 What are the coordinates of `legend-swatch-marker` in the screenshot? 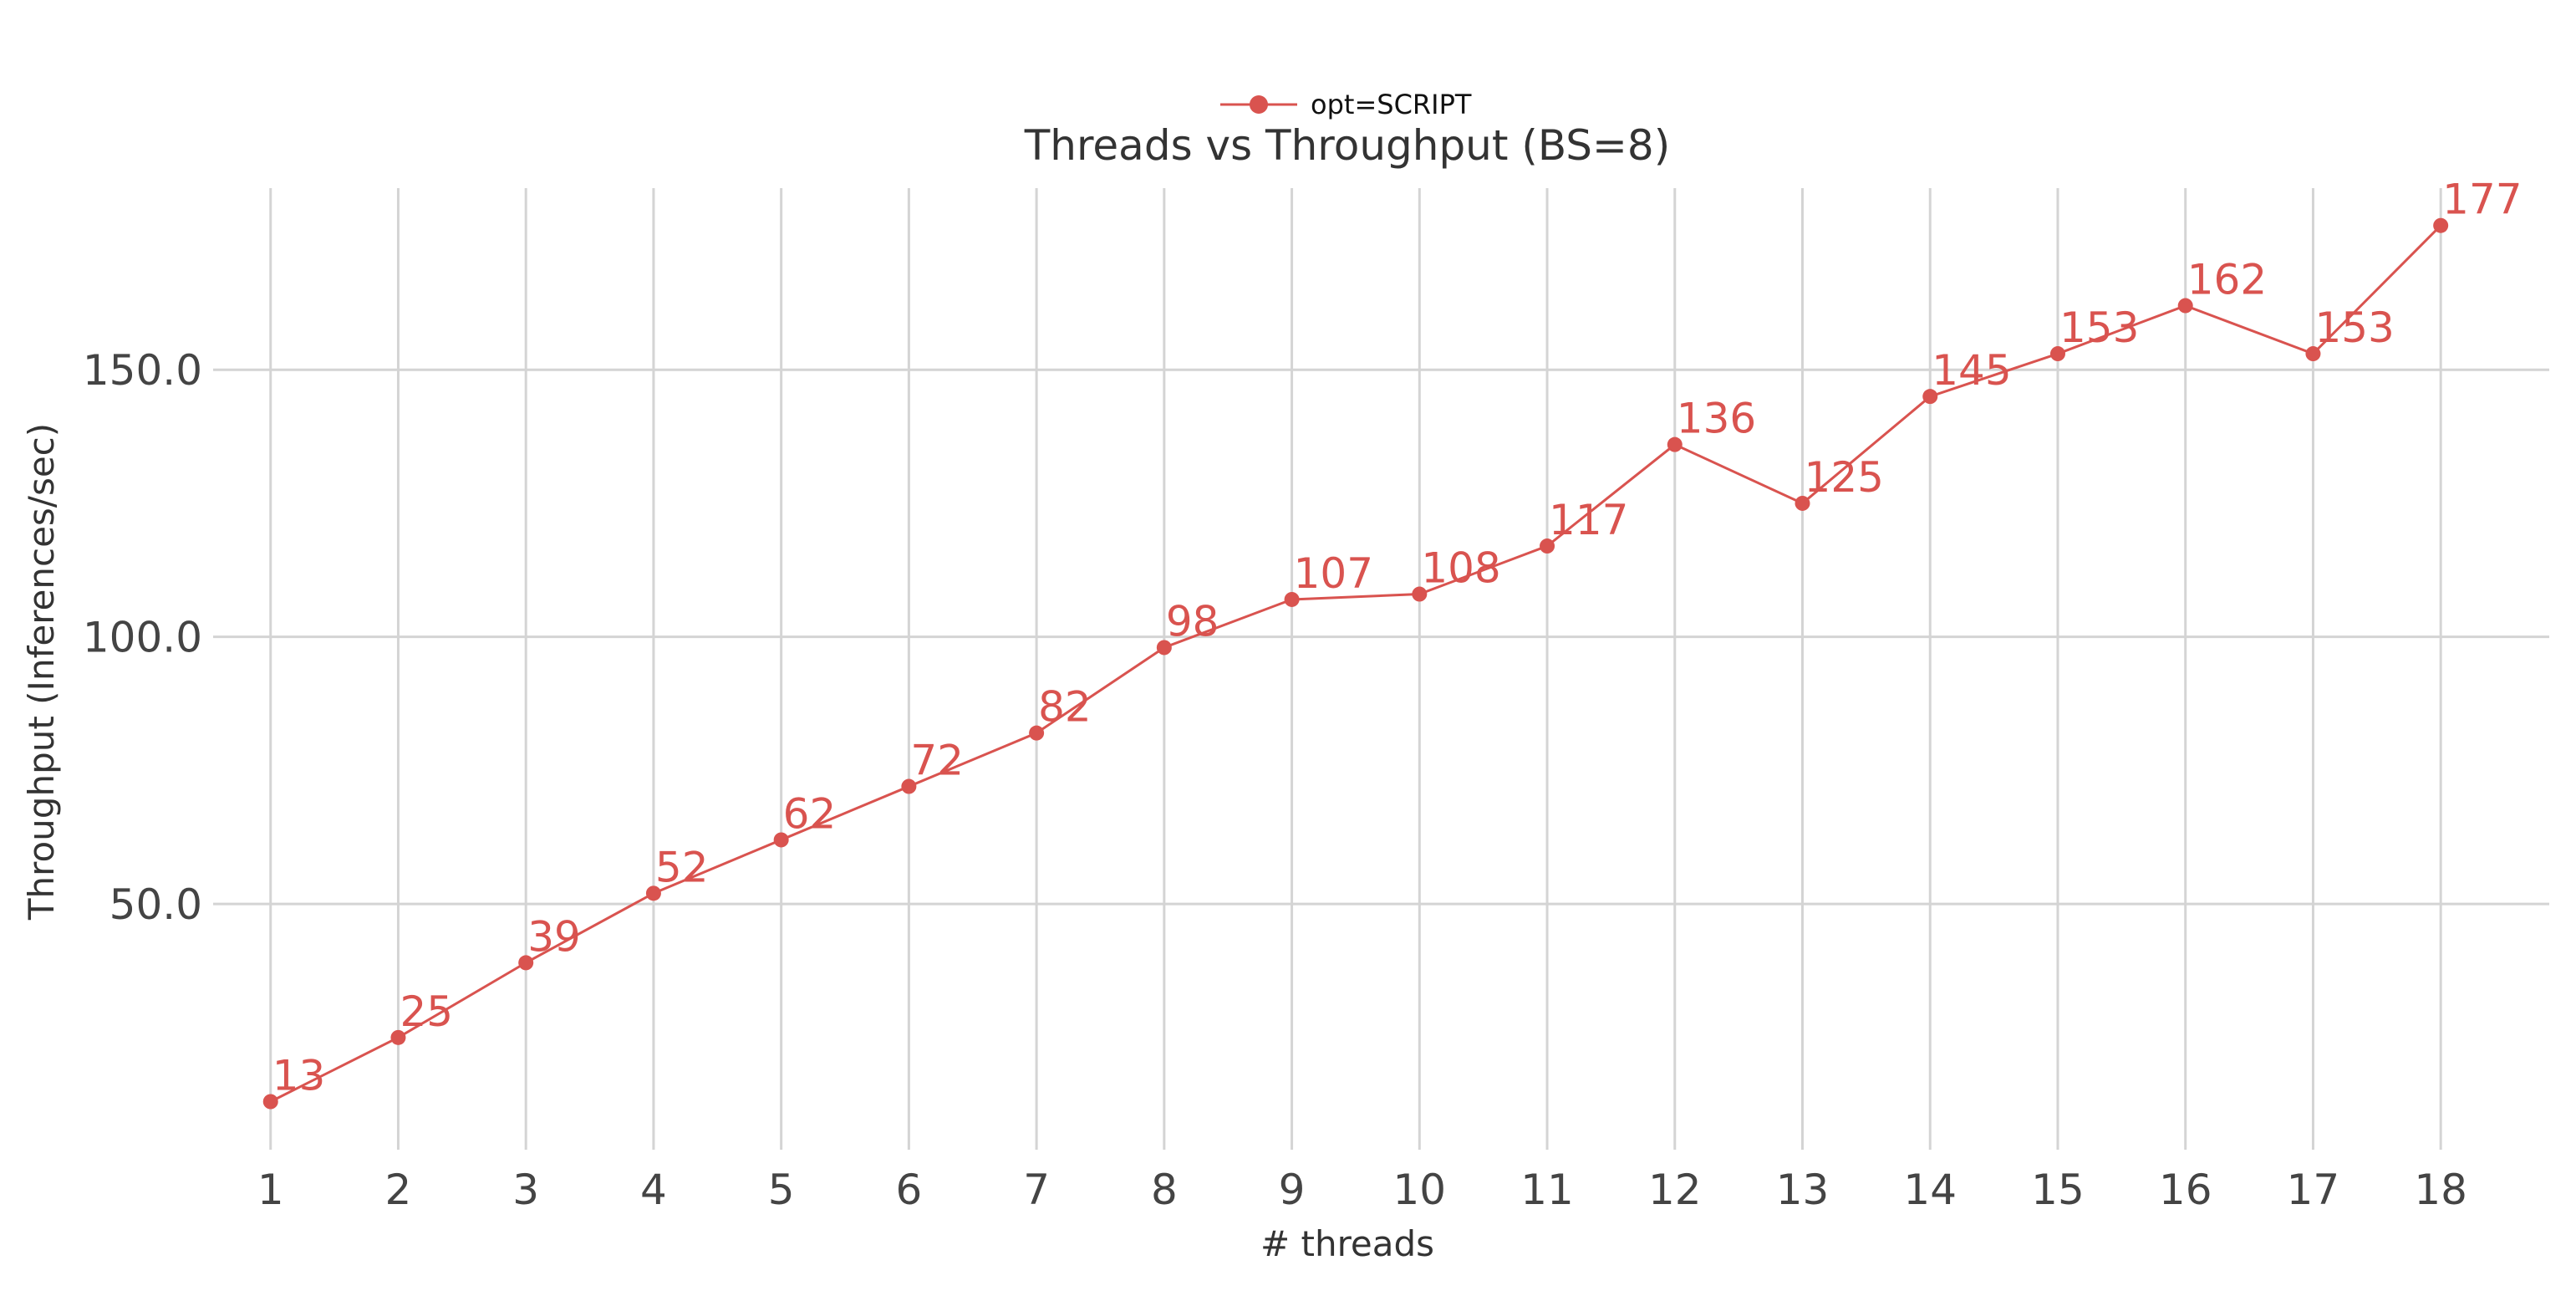 It's located at (1259, 104).